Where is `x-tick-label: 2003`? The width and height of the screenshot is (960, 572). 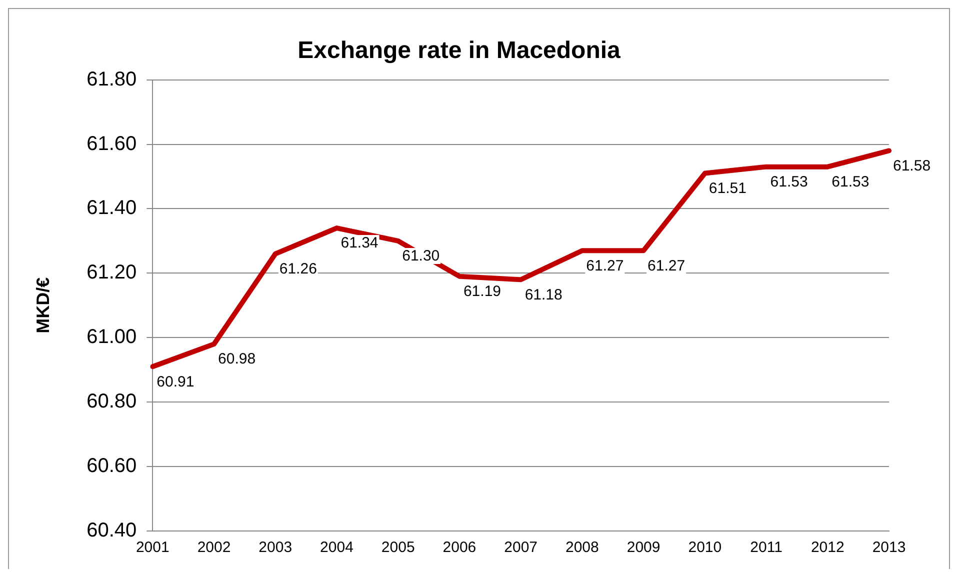
x-tick-label: 2003 is located at coordinates (275, 547).